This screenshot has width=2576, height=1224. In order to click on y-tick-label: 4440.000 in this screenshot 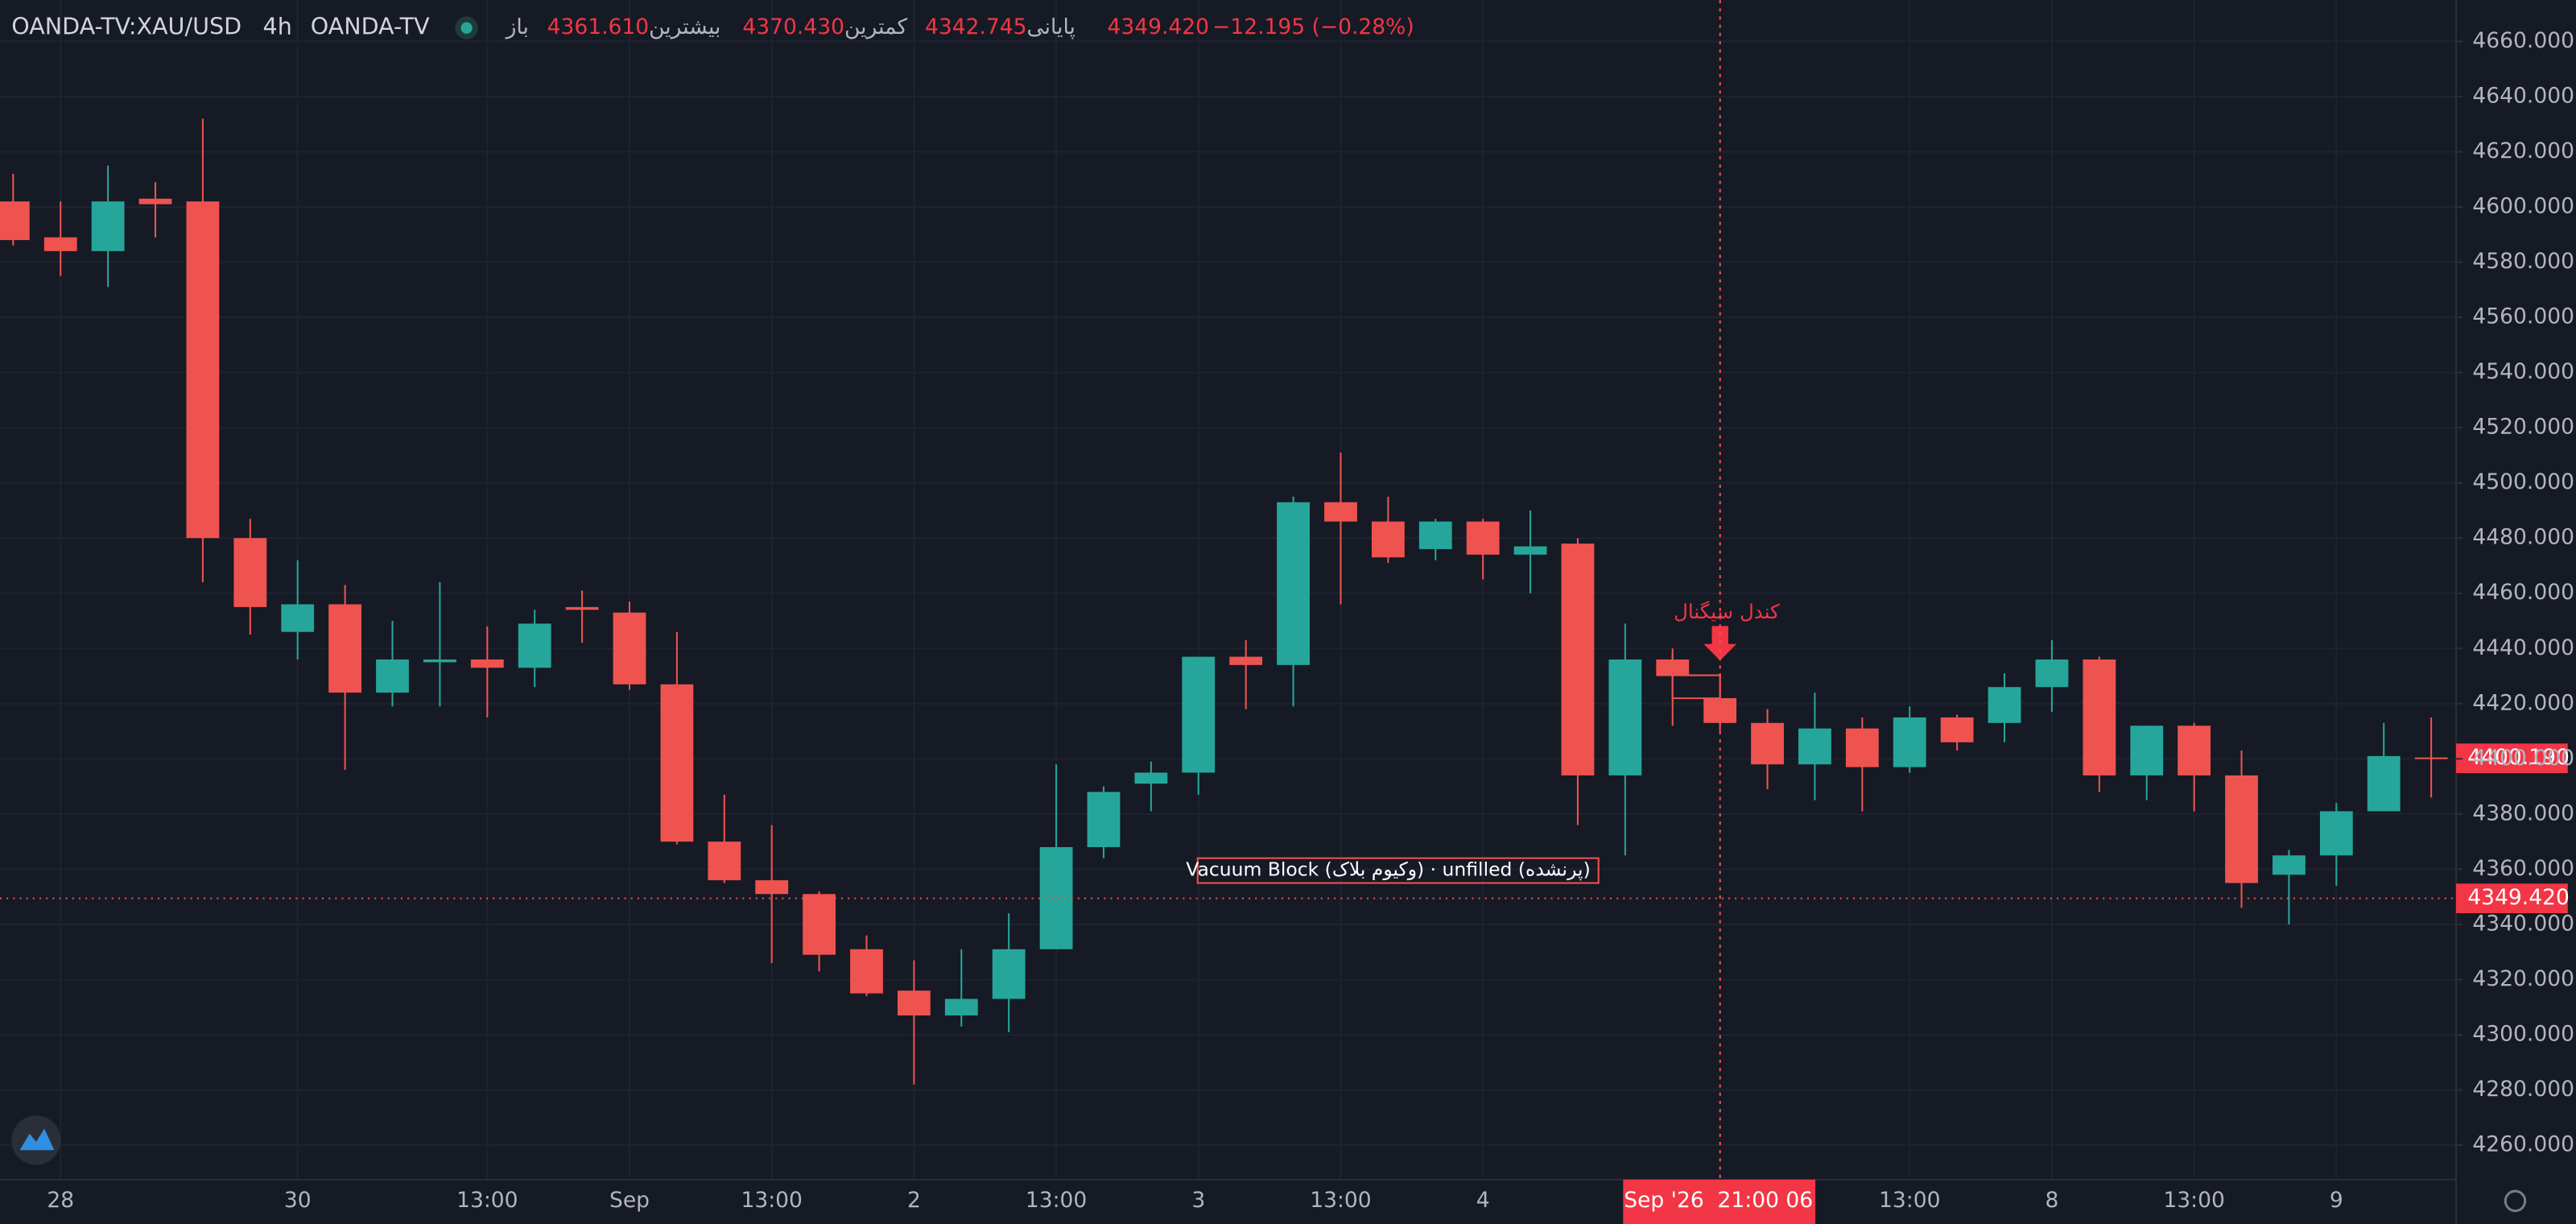, I will do `click(2523, 647)`.